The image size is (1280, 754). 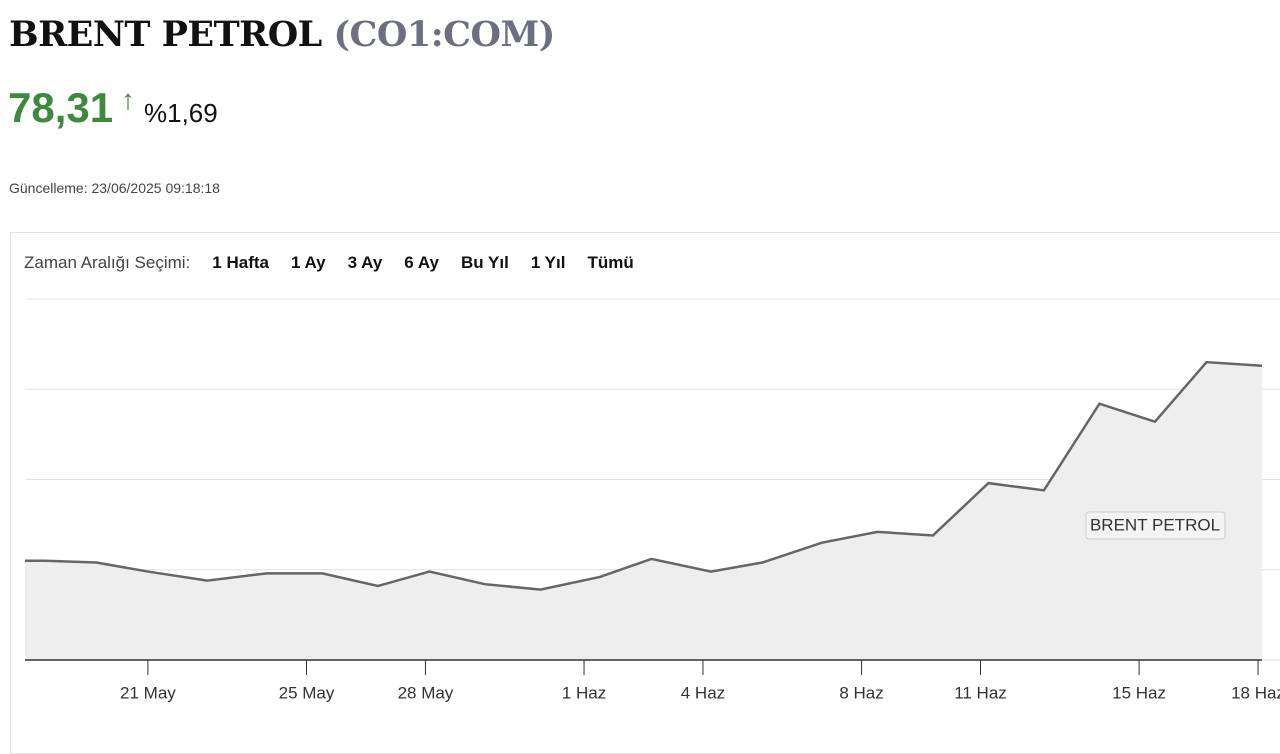 I want to click on x-tick-label: 28 May, so click(x=426, y=692).